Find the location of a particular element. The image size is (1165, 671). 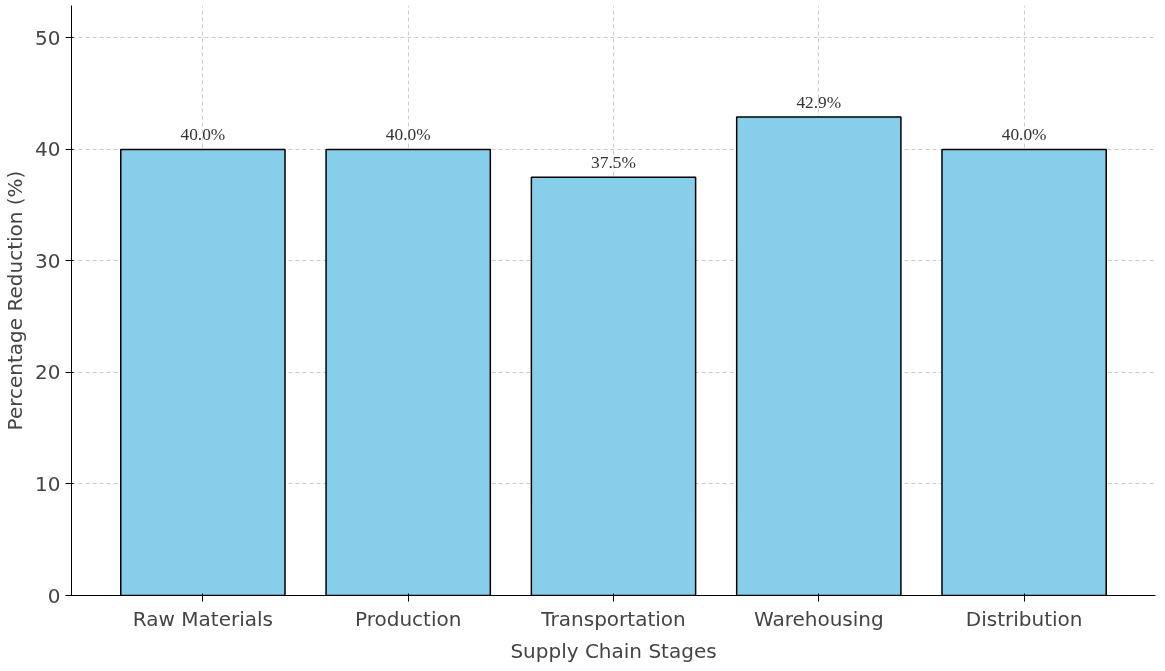

y-tick-label: 50 is located at coordinates (48, 37).